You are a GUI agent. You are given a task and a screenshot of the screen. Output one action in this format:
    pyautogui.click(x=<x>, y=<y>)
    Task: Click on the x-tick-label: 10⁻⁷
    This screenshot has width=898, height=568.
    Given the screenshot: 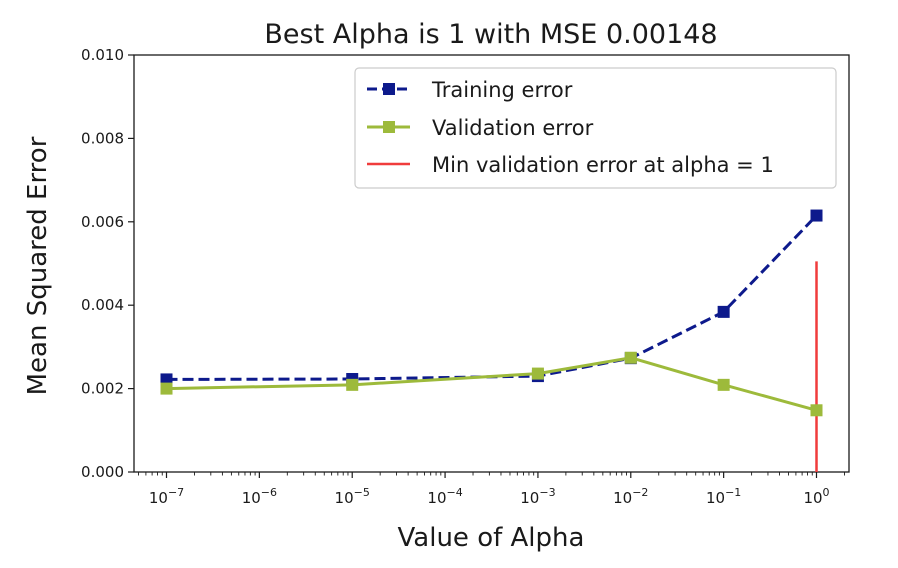 What is the action you would take?
    pyautogui.click(x=166, y=496)
    